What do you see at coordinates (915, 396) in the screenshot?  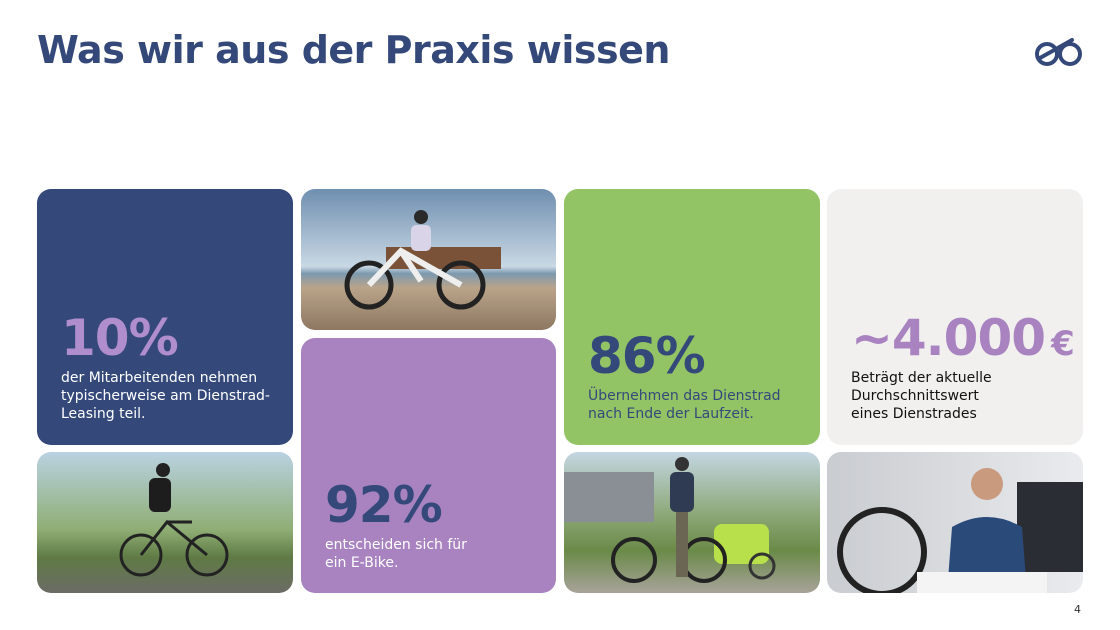 I see `text-line: Durchschnittswert` at bounding box center [915, 396].